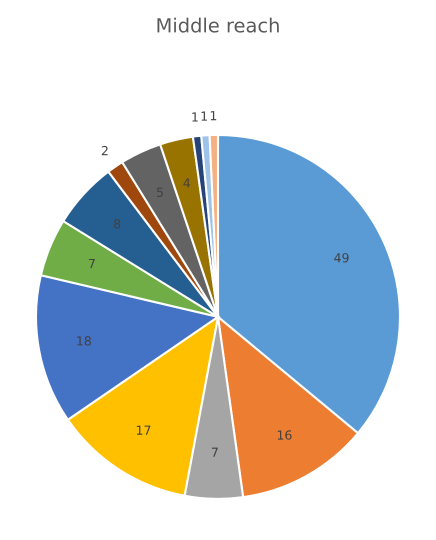 This screenshot has height=540, width=436. What do you see at coordinates (341, 258) in the screenshot?
I see `data-label: 49` at bounding box center [341, 258].